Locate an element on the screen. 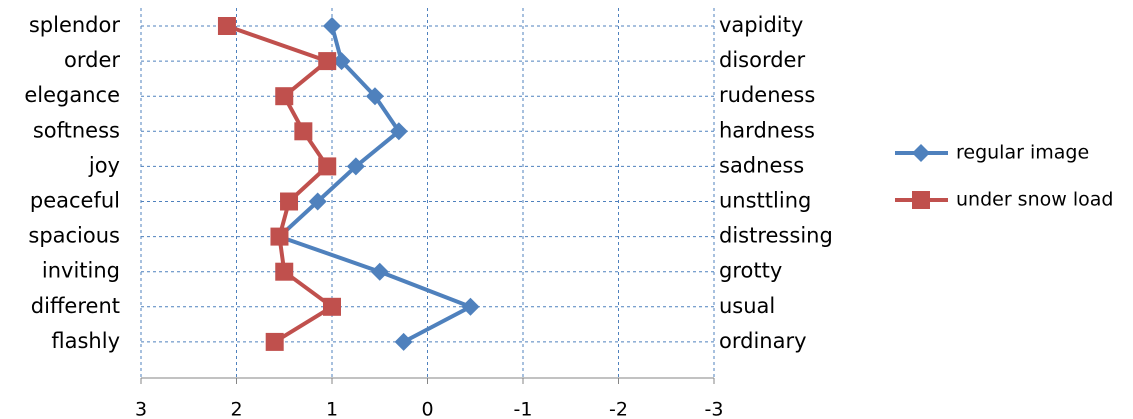 The height and width of the screenshot is (419, 1133). legend-label: under snow load is located at coordinates (1034, 200).